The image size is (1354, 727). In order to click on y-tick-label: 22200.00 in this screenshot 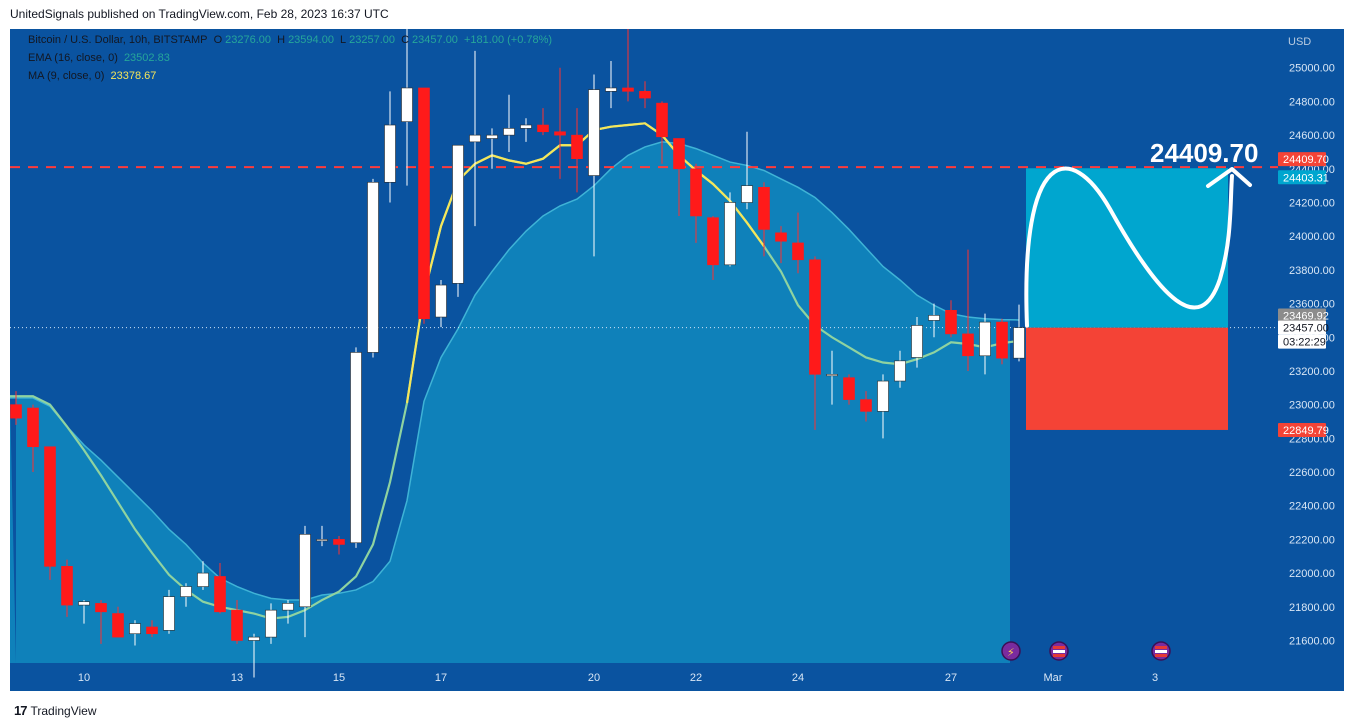, I will do `click(1312, 540)`.